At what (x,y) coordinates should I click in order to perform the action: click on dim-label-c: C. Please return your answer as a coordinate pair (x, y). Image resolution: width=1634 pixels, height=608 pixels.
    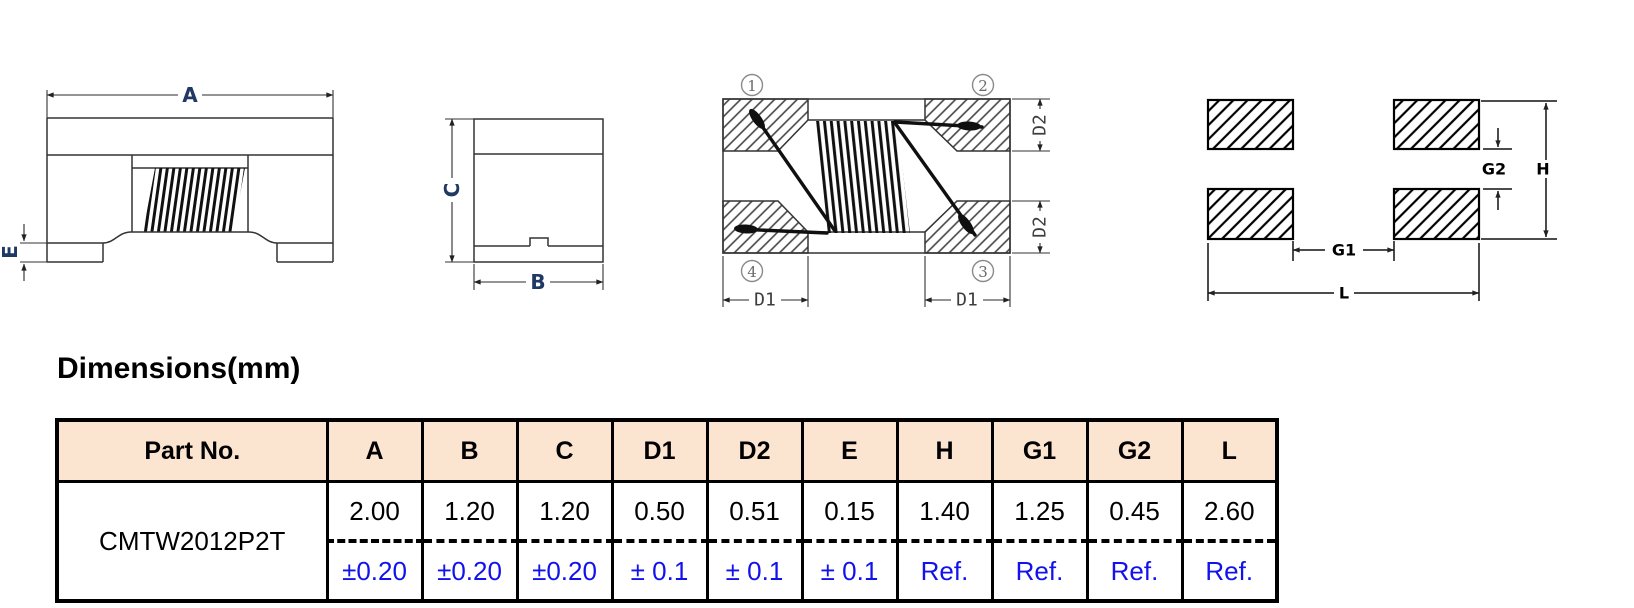
    Looking at the image, I should click on (452, 190).